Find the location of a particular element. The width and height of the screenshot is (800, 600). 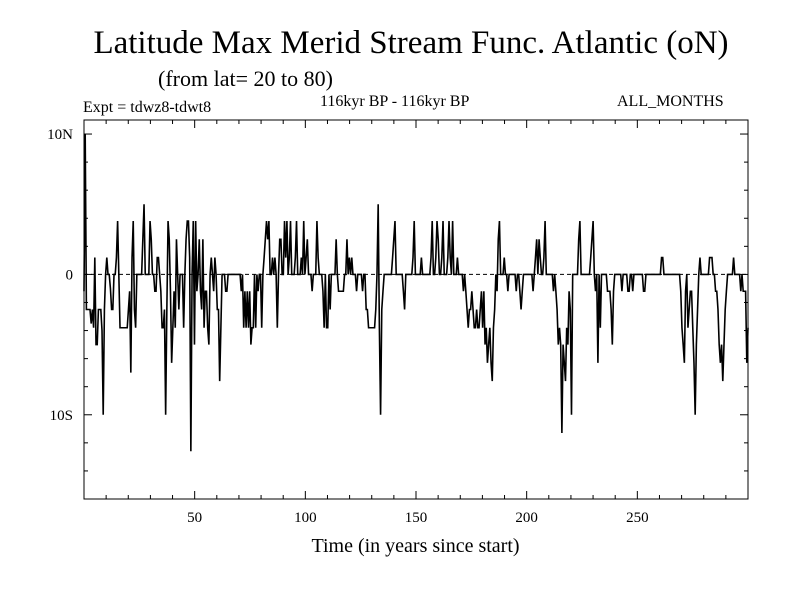

chart-subtitle: (from lat= 20 to 80) is located at coordinates (245, 78).